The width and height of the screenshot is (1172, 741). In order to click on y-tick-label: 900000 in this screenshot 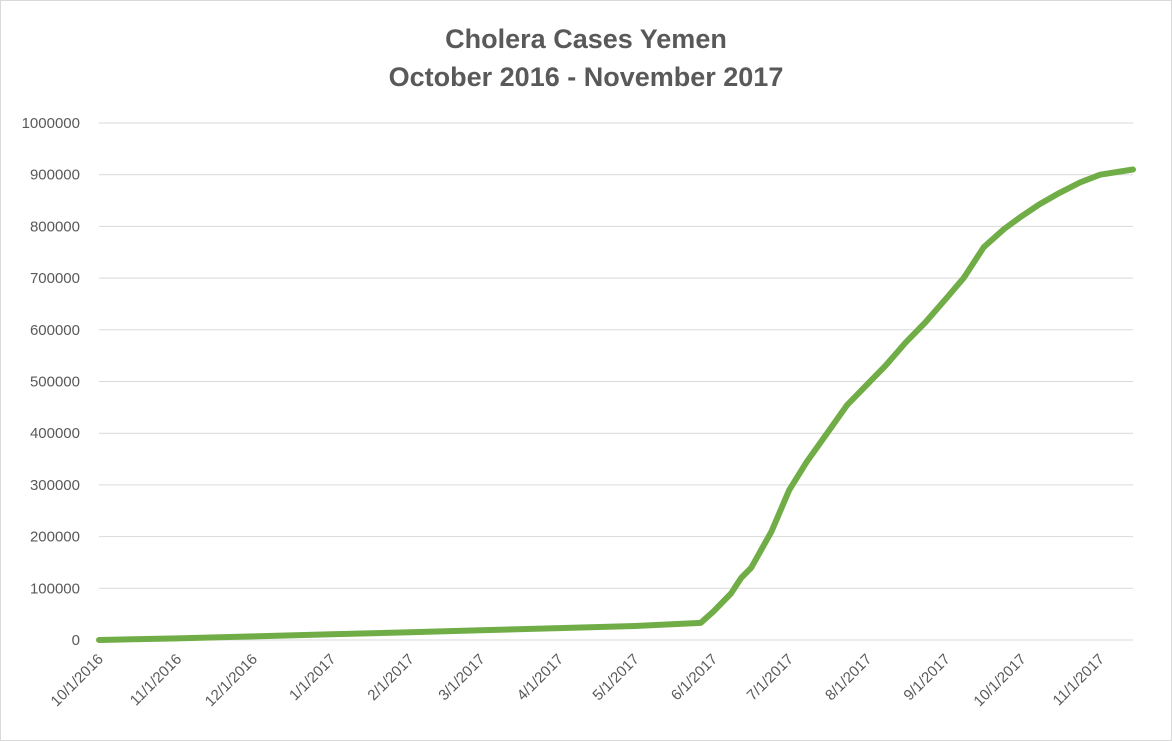, I will do `click(55, 175)`.